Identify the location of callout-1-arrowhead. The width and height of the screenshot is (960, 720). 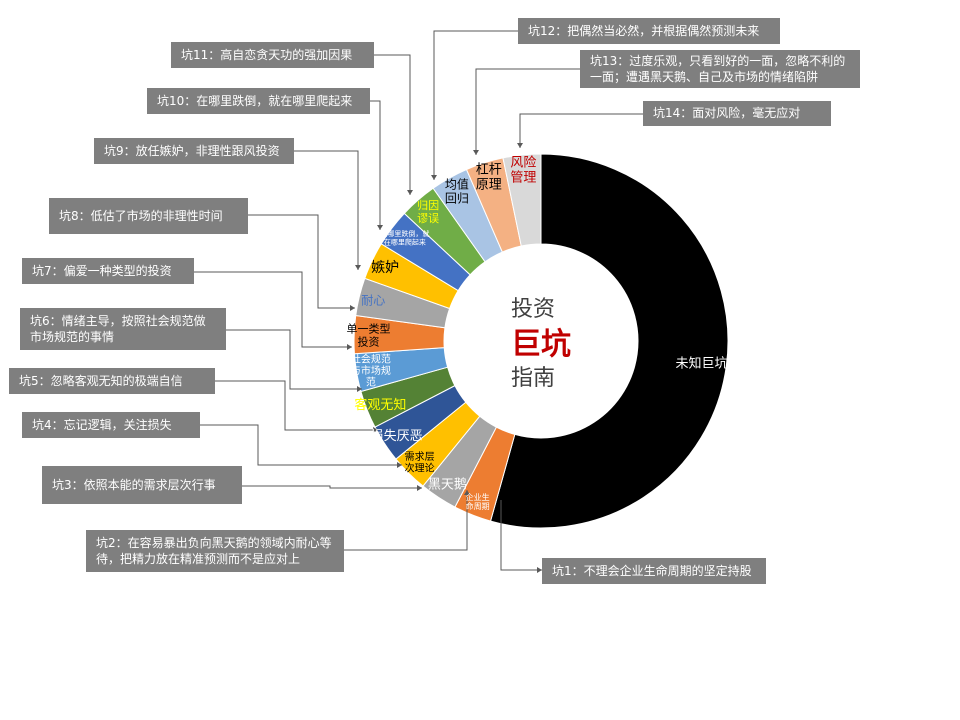
(539, 570).